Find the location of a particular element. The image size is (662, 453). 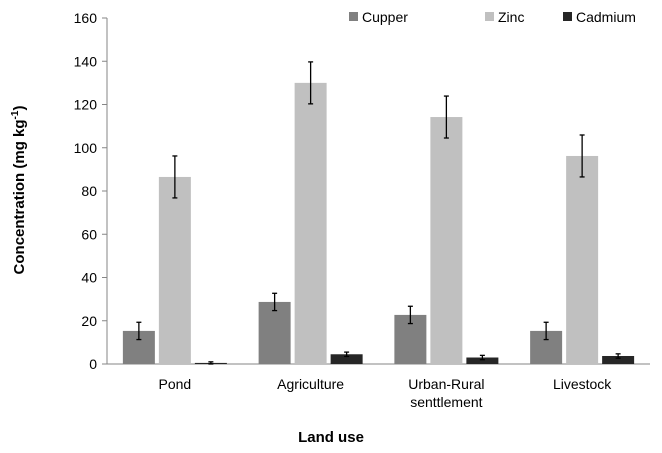

x-tick-label-line: senttlement is located at coordinates (446, 402).